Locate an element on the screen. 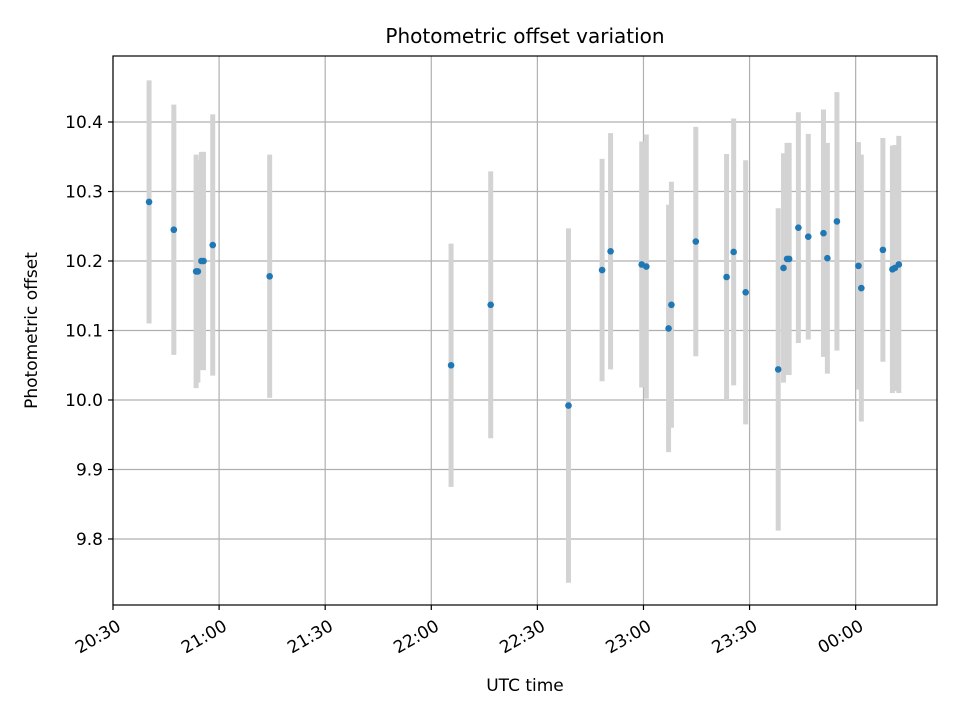 Image resolution: width=960 pixels, height=720 pixels. y-tick-label: 10.3 is located at coordinates (84, 193).